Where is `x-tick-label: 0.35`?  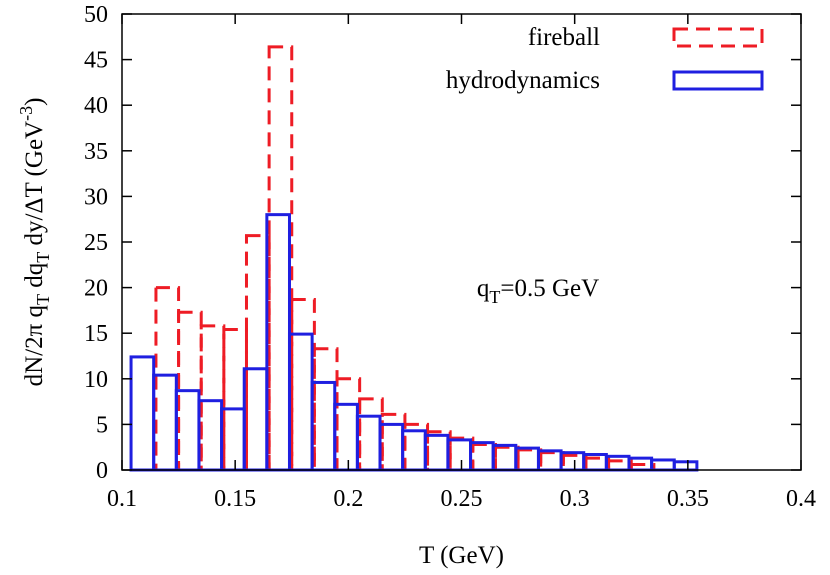
x-tick-label: 0.35 is located at coordinates (688, 499).